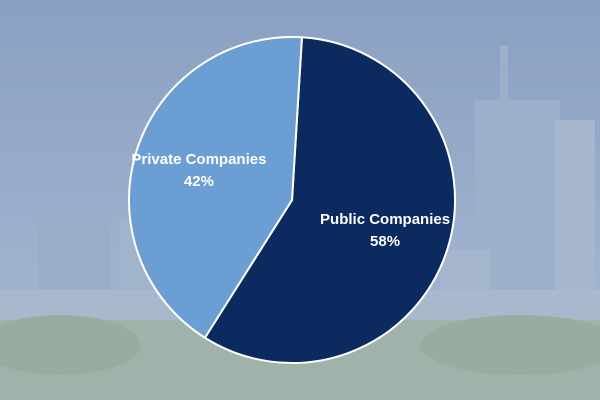  I want to click on slice-value-label: 58%, so click(385, 241).